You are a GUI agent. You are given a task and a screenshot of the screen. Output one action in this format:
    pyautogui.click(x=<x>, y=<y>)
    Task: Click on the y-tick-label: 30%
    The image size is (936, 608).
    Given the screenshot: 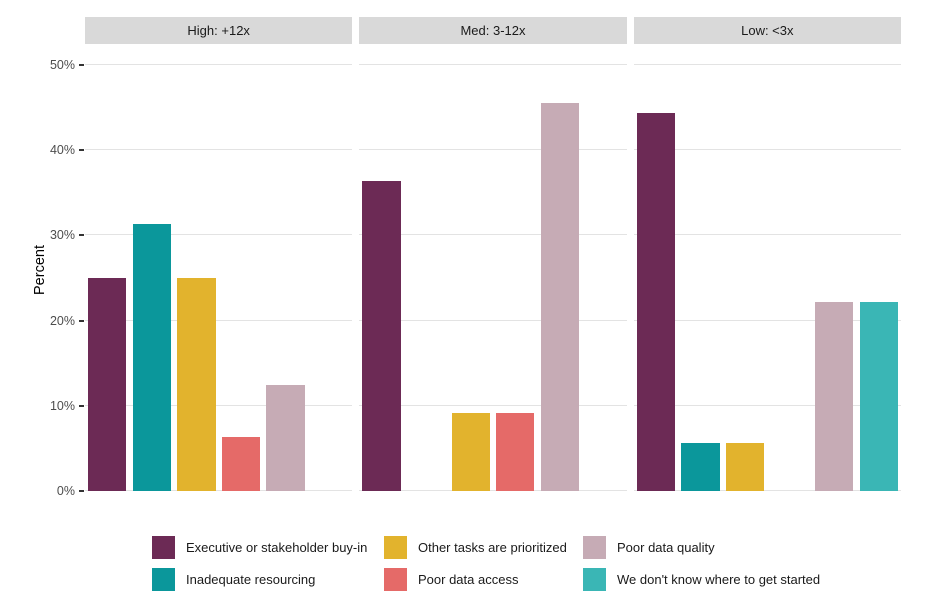 What is the action you would take?
    pyautogui.click(x=62, y=235)
    